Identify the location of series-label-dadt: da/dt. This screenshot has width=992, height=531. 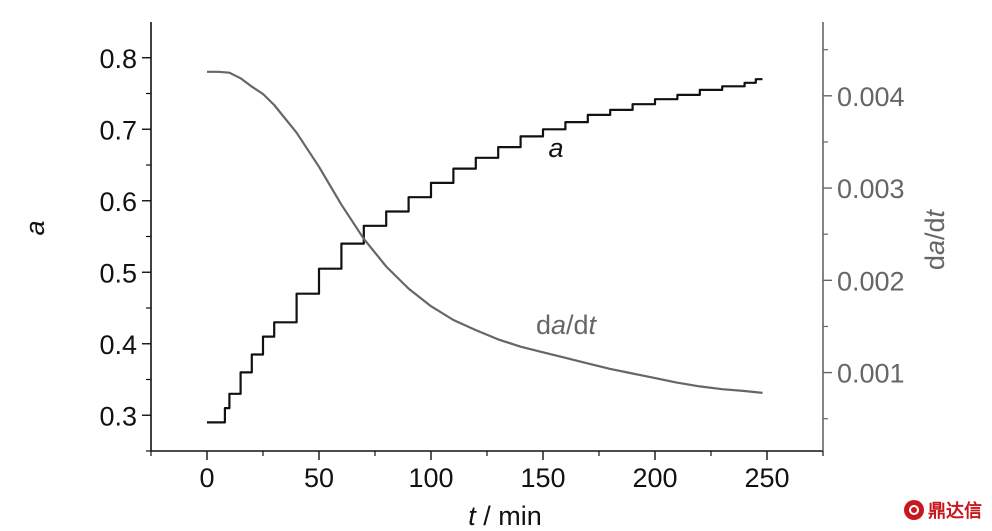
(567, 325).